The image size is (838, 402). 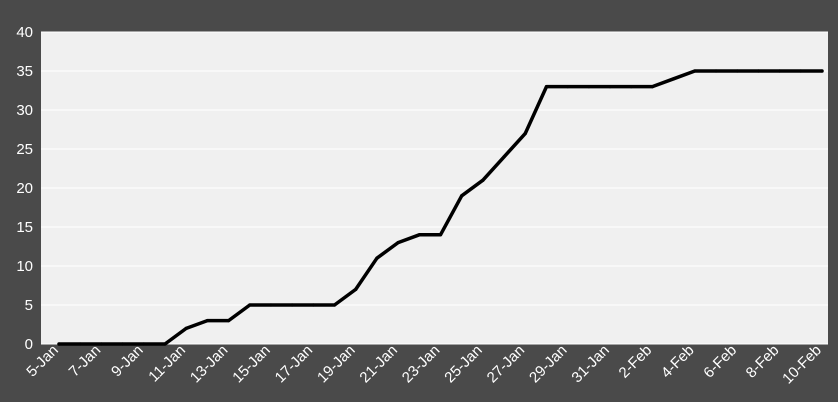 What do you see at coordinates (720, 362) in the screenshot?
I see `x-tick-label: 6-Feb` at bounding box center [720, 362].